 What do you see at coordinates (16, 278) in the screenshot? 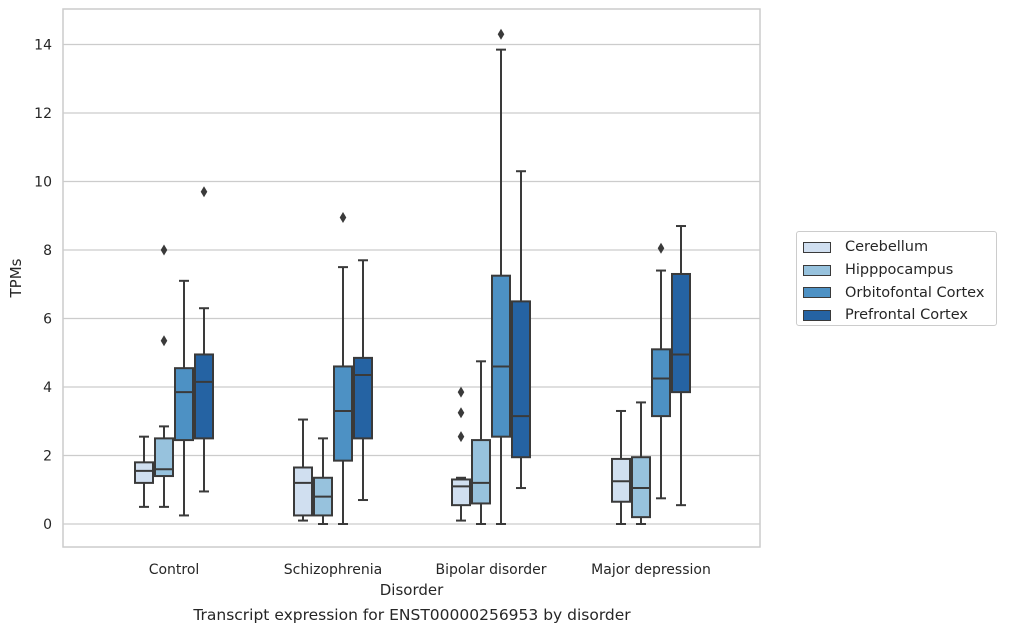
I see `y-axis-label: TPMs` at bounding box center [16, 278].